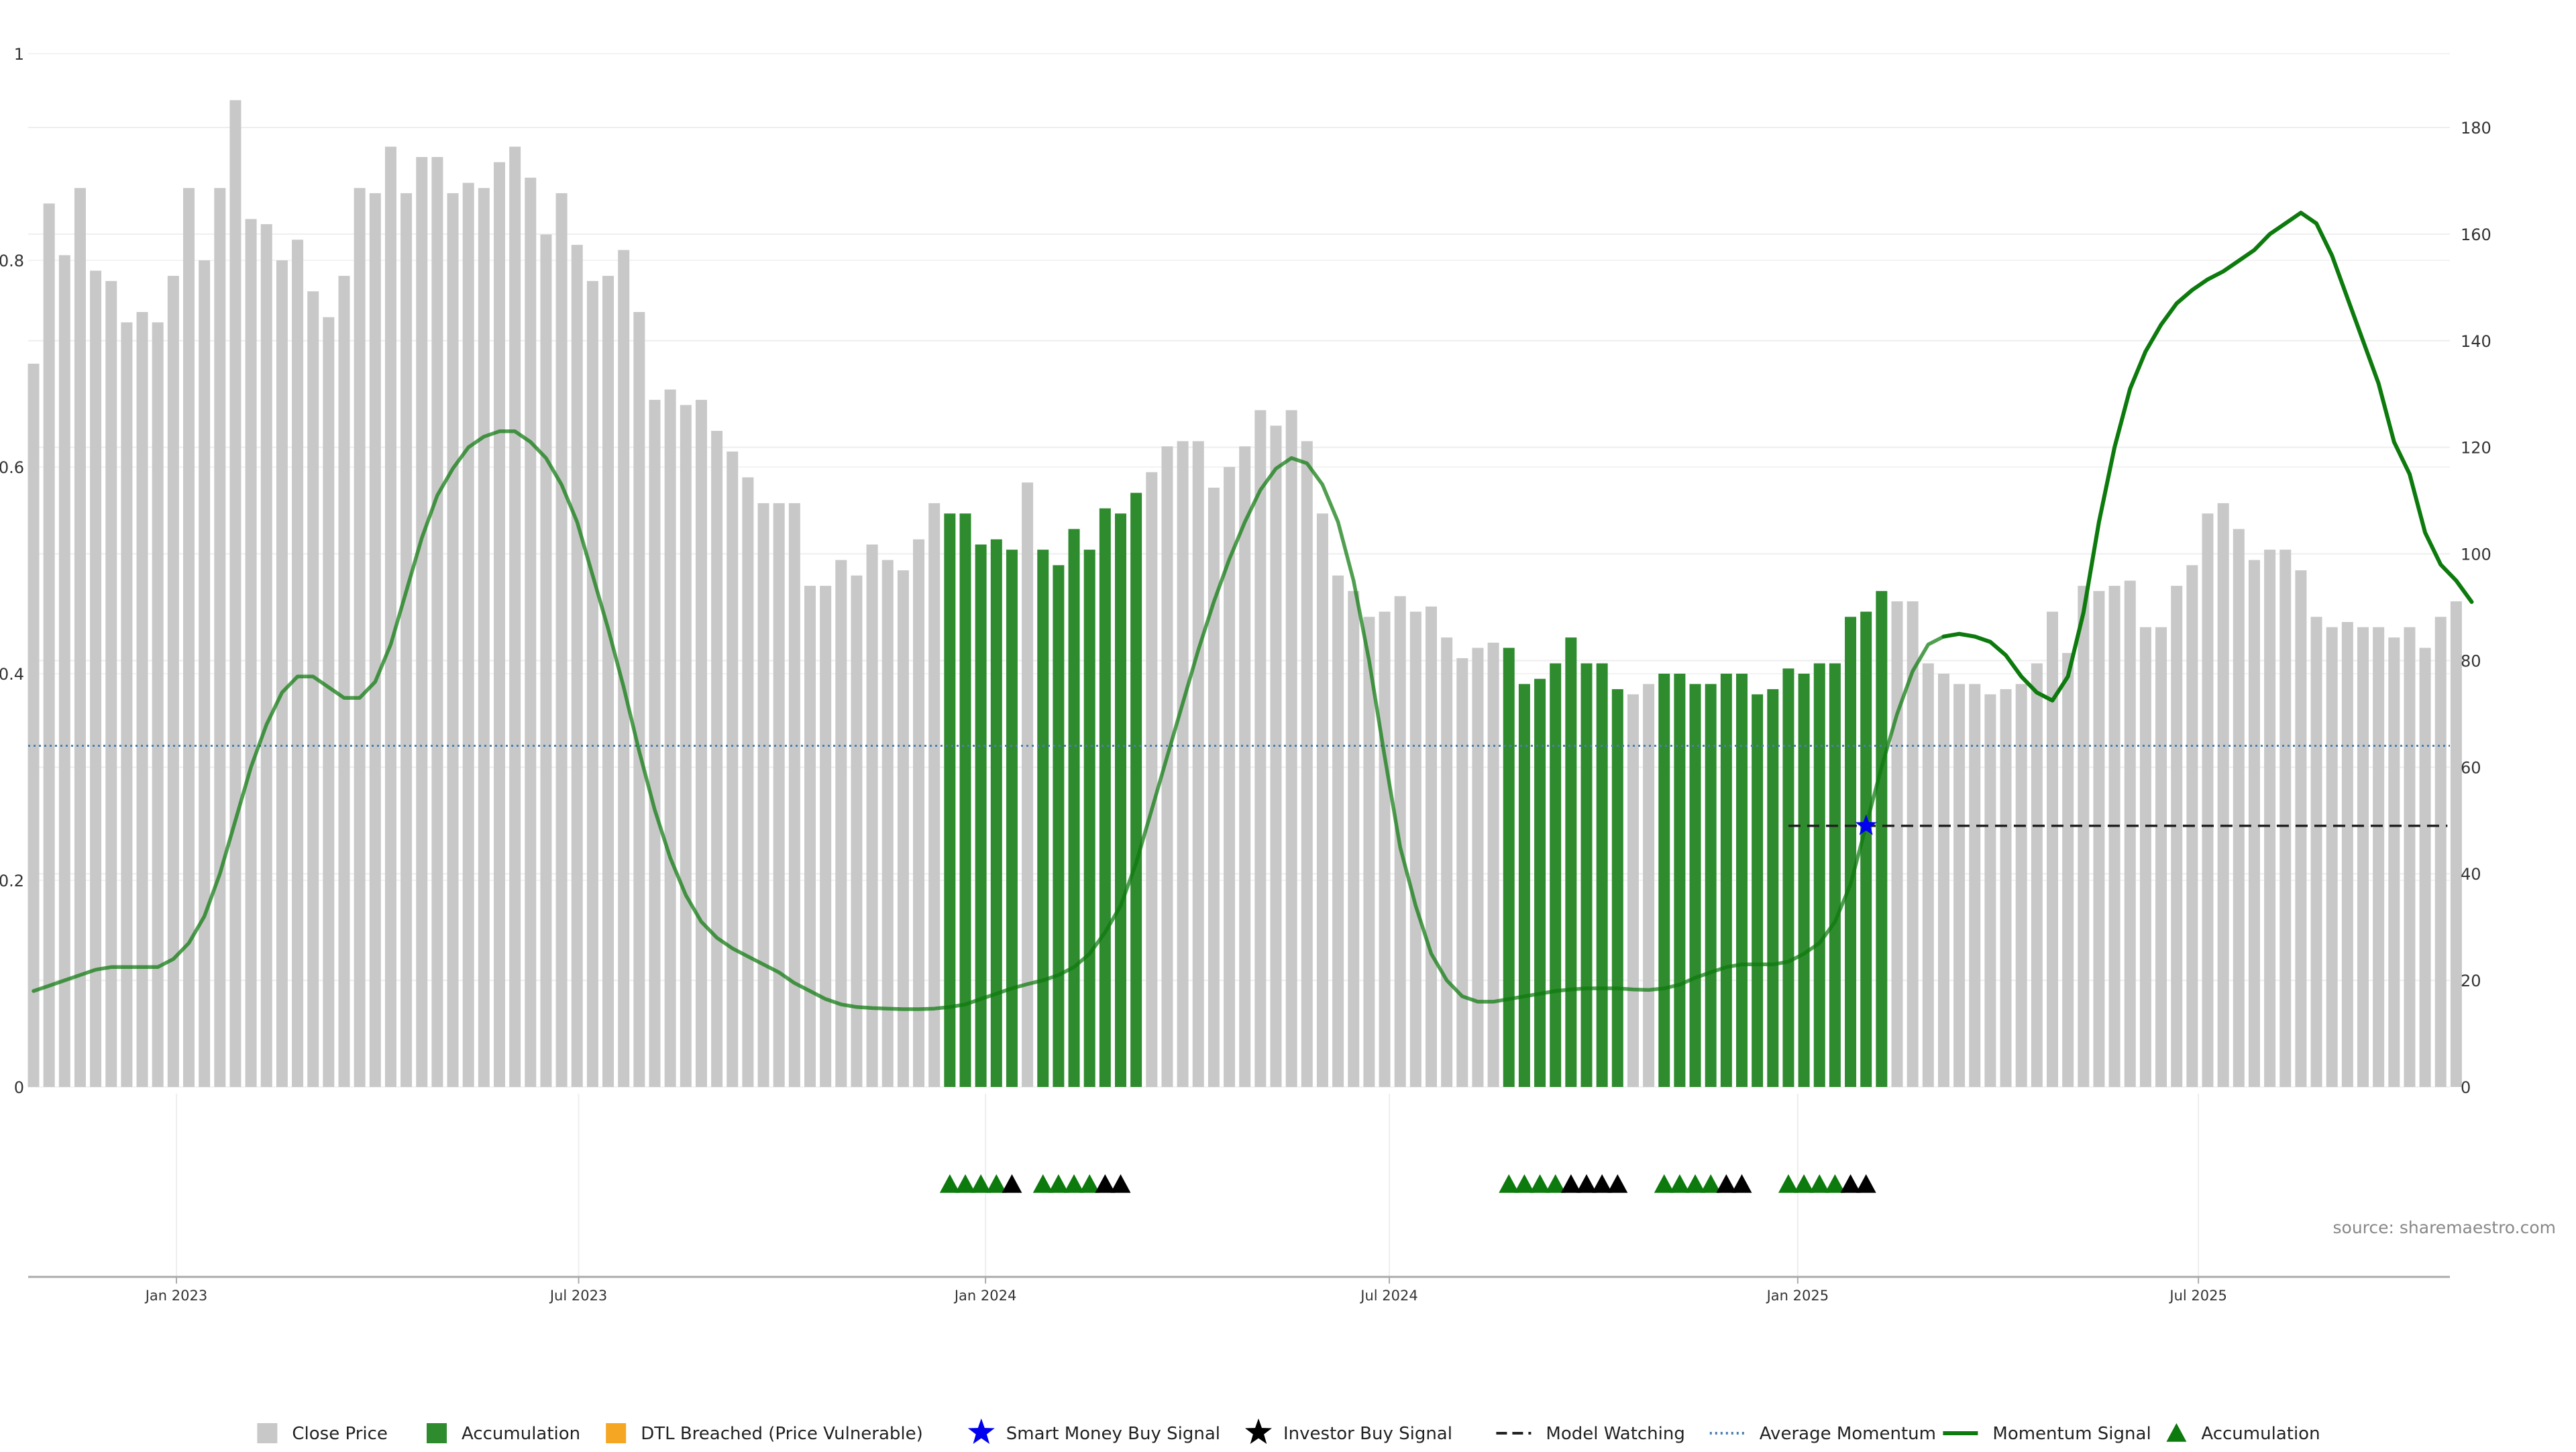 The height and width of the screenshot is (1452, 2576). I want to click on accumulation-triangles, so click(1407, 1184).